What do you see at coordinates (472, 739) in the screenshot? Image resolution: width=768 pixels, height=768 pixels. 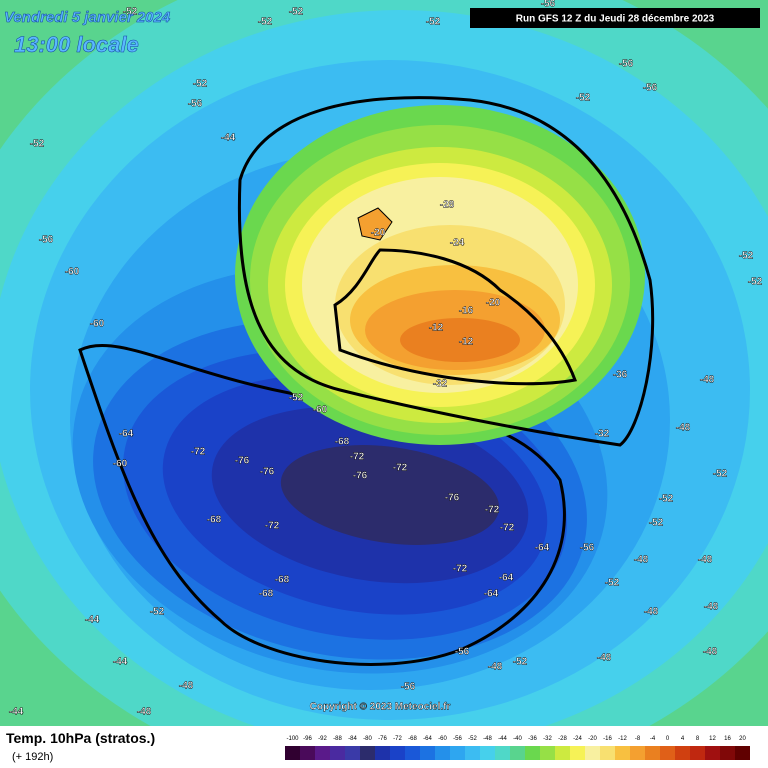 I see `scale-label: -52` at bounding box center [472, 739].